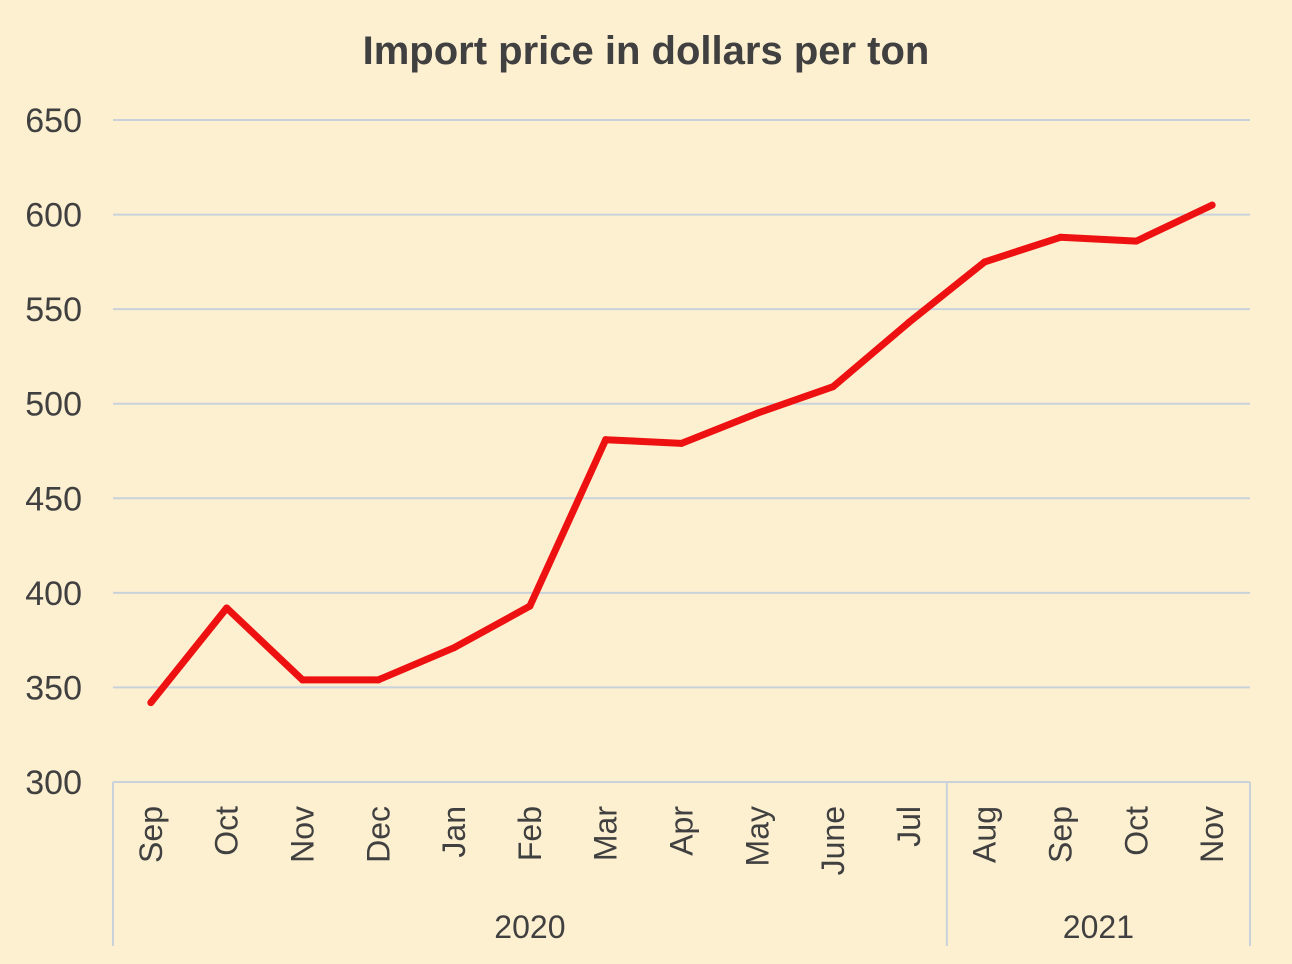 The height and width of the screenshot is (964, 1292). I want to click on x-category-label-7: Apr, so click(682, 831).